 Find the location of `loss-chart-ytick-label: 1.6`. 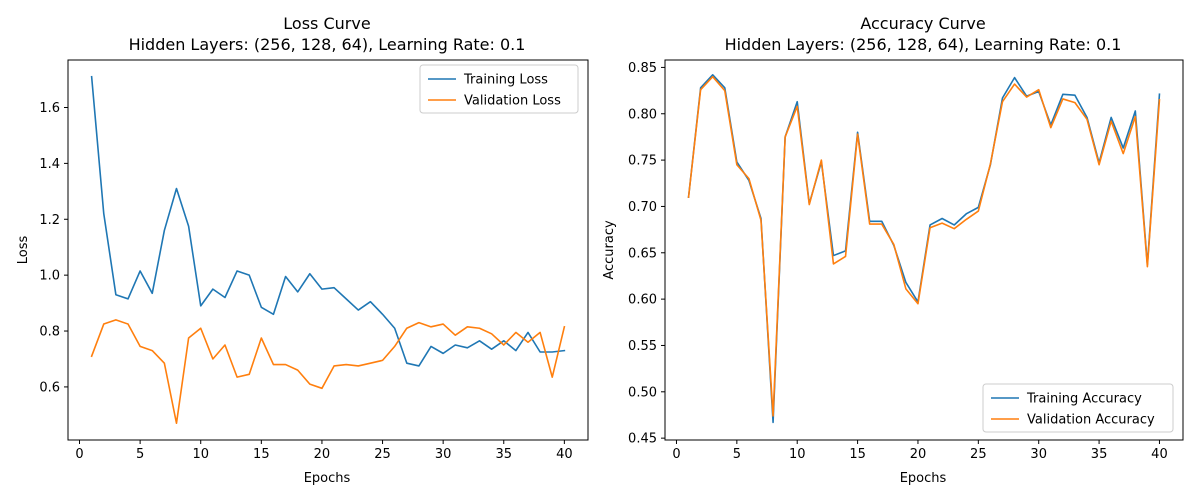

loss-chart-ytick-label: 1.6 is located at coordinates (49, 108).